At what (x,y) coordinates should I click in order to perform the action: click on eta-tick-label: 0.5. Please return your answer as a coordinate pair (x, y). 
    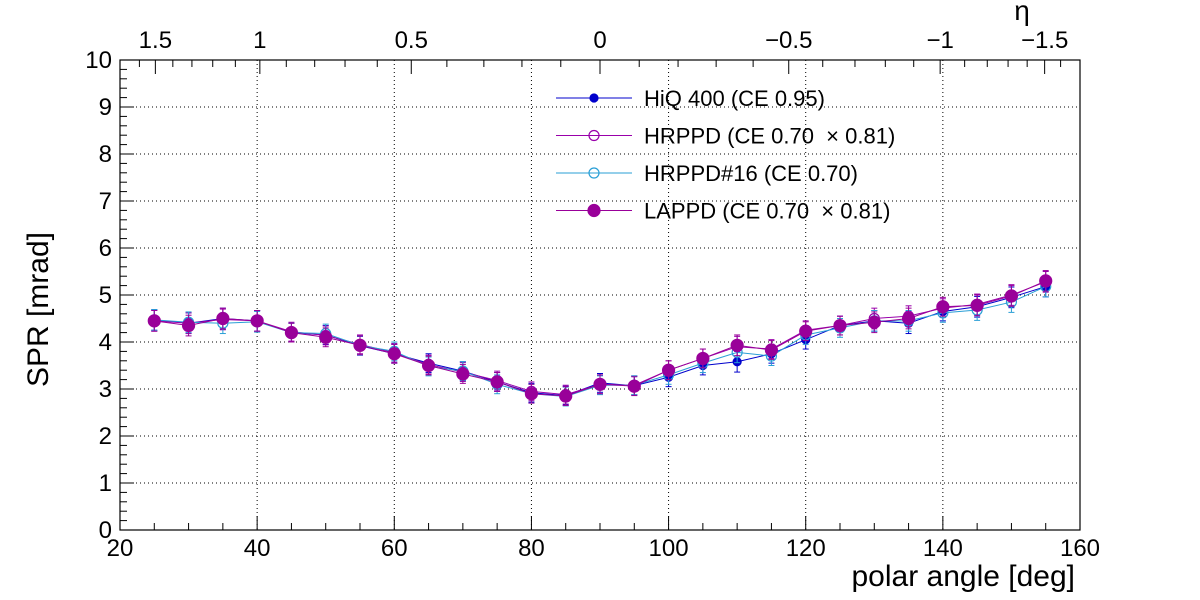
    Looking at the image, I should click on (411, 40).